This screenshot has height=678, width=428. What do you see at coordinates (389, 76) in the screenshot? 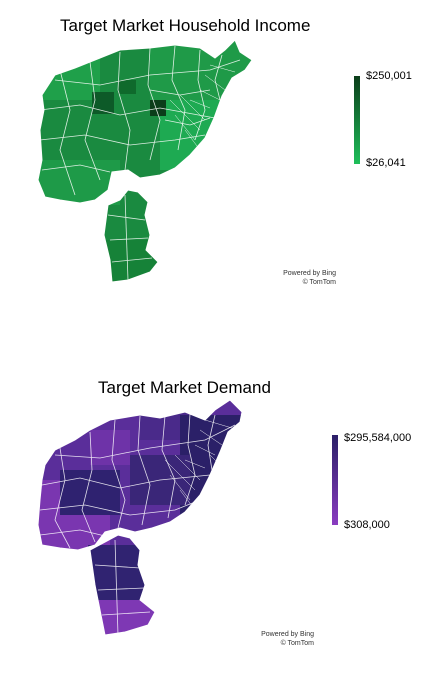
I see `income-legend-max-label: $250,001` at bounding box center [389, 76].